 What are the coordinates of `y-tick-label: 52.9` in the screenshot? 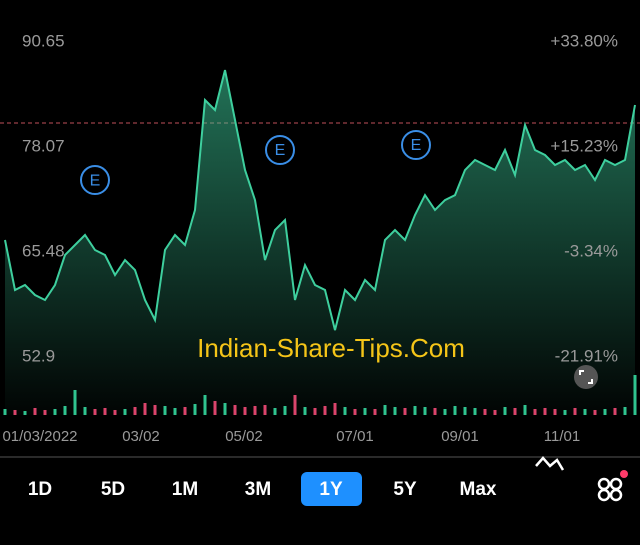 It's located at (38, 355).